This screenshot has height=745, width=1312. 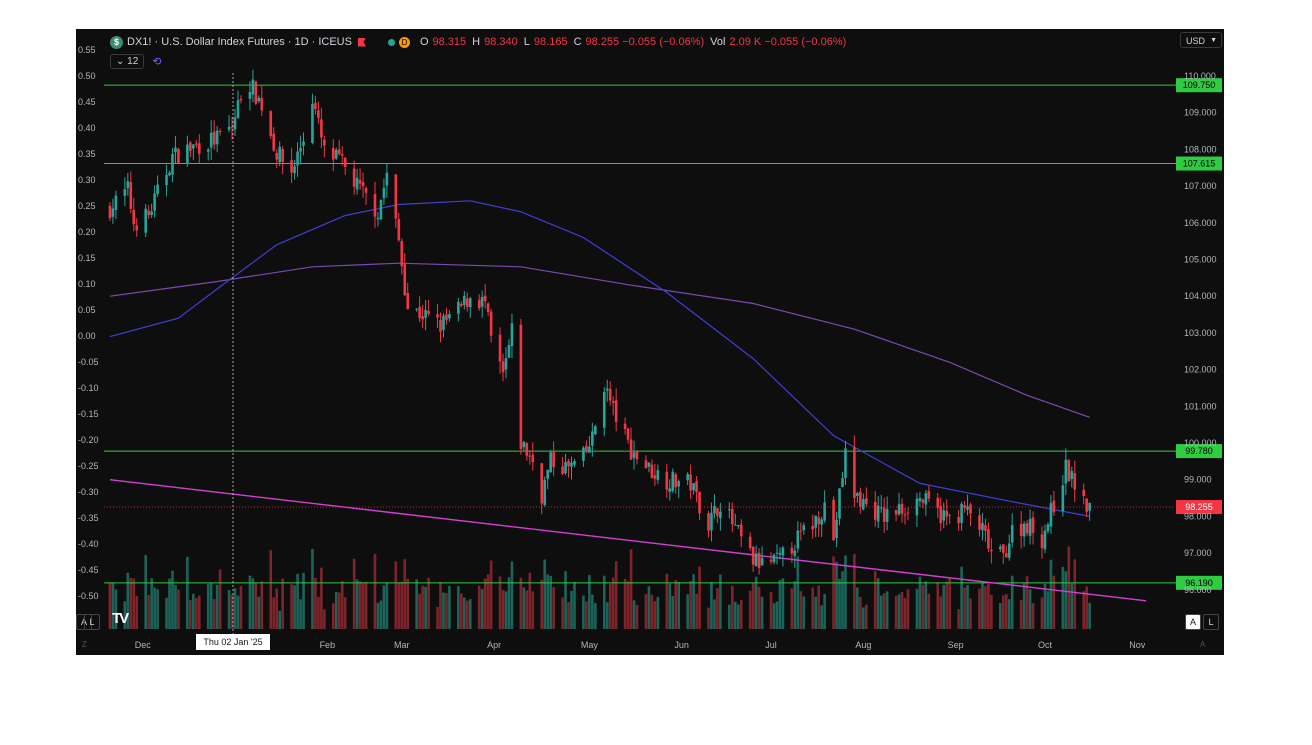 I want to click on auto-scale-right-button: A, so click(x=1193, y=622).